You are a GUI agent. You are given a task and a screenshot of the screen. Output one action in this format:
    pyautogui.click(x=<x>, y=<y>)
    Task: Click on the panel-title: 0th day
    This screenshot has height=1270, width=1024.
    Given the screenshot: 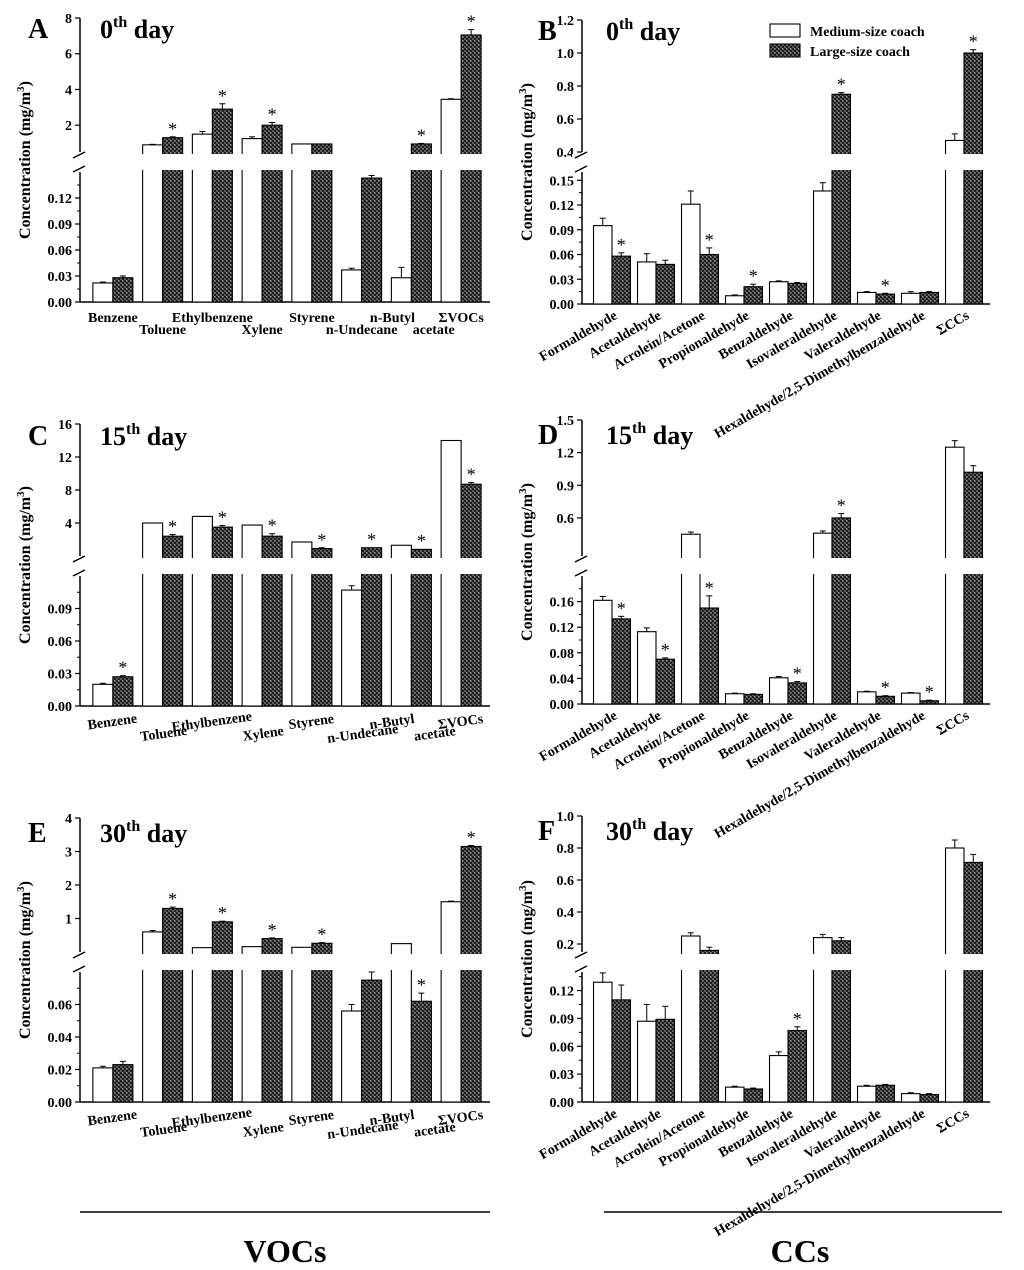 What is the action you would take?
    pyautogui.click(x=137, y=29)
    